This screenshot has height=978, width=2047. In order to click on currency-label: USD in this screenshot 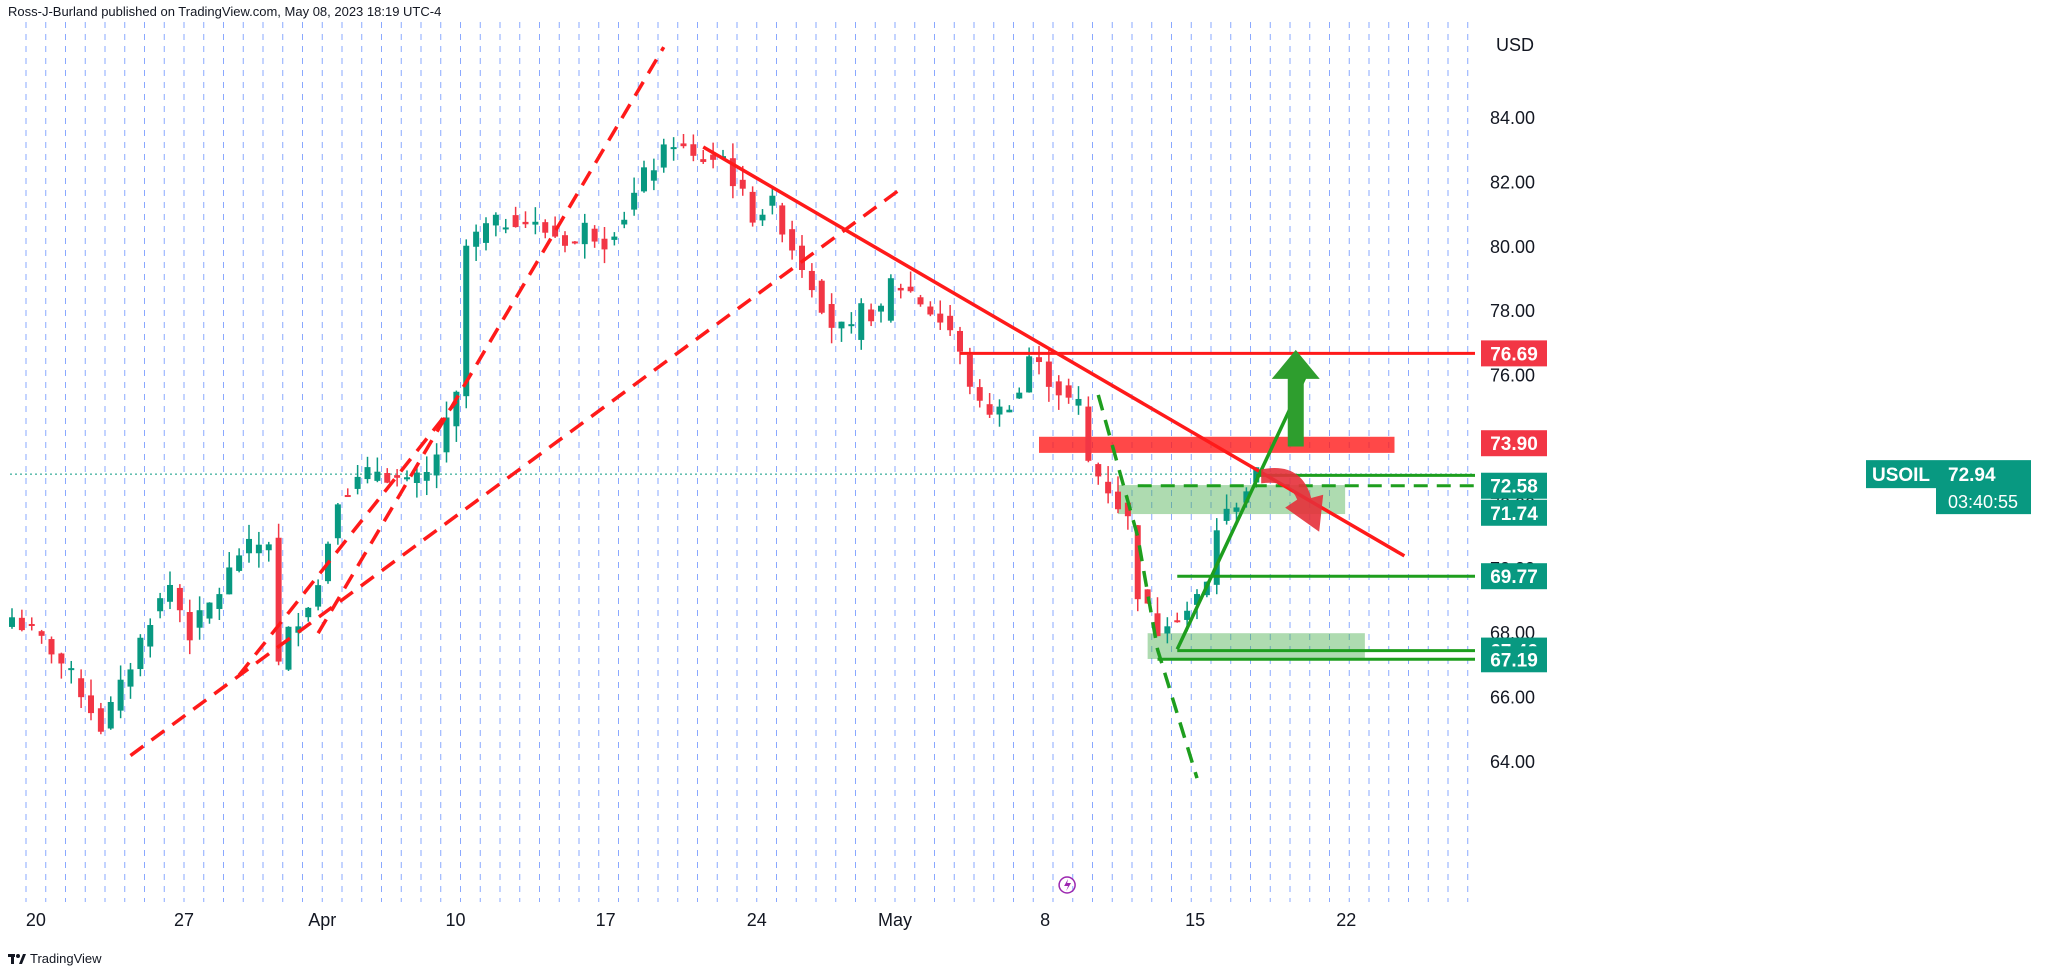, I will do `click(1515, 45)`.